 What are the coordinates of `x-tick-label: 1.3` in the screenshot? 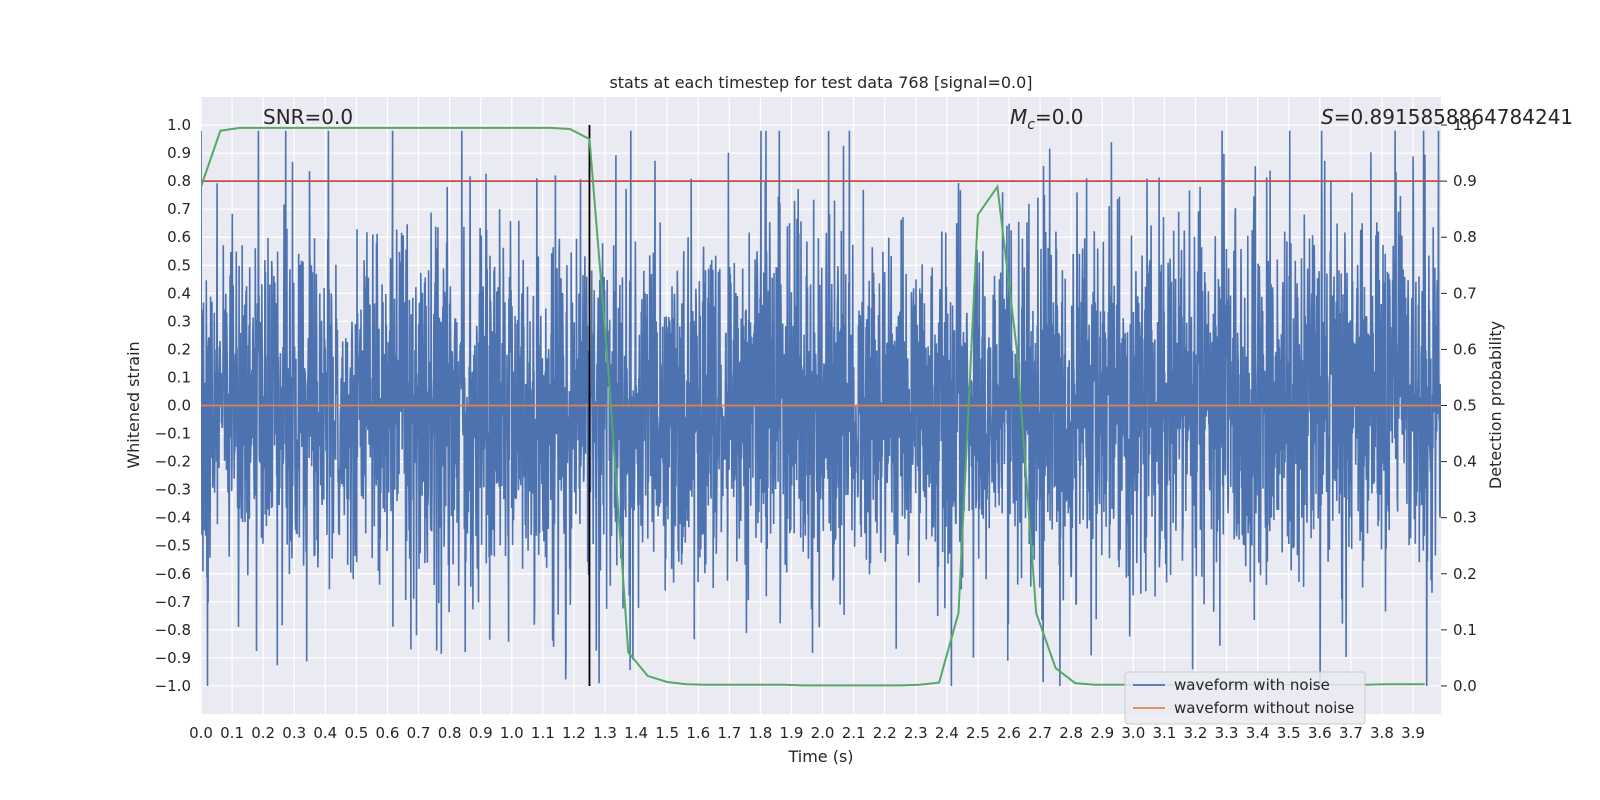 It's located at (605, 733).